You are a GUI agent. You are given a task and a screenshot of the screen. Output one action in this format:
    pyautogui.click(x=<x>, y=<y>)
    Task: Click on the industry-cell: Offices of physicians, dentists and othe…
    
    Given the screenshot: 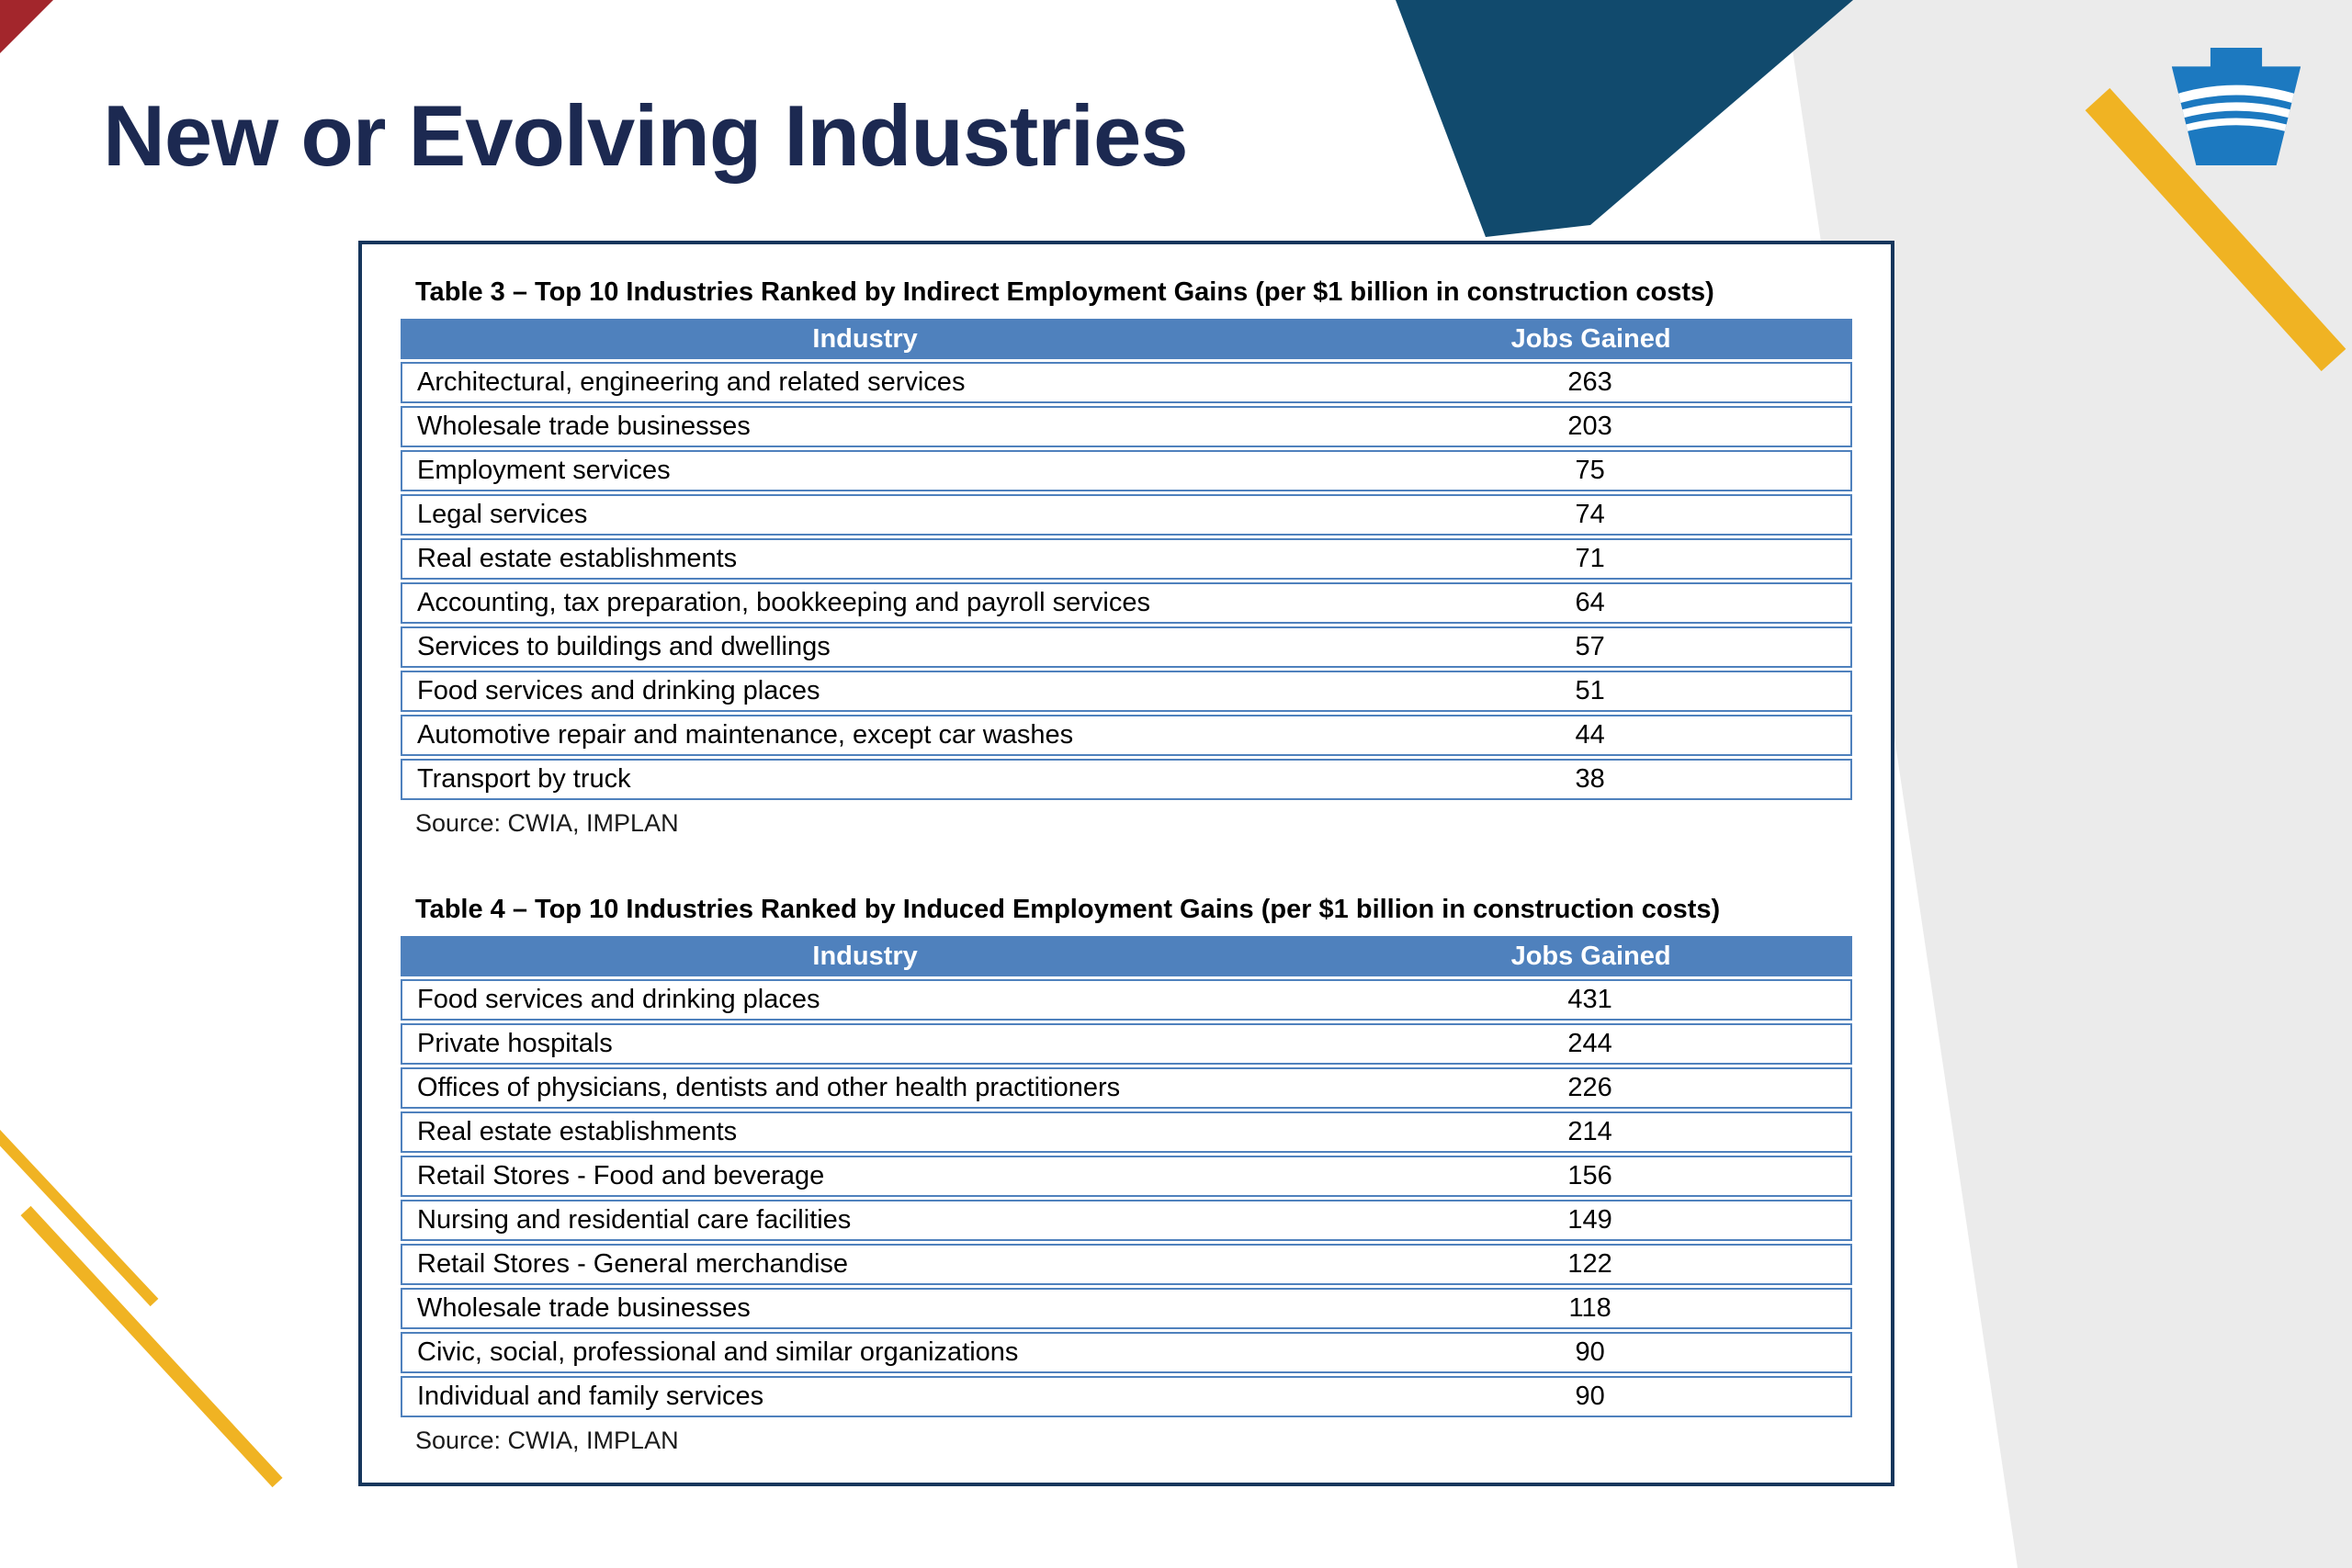 What is the action you would take?
    pyautogui.click(x=865, y=1088)
    